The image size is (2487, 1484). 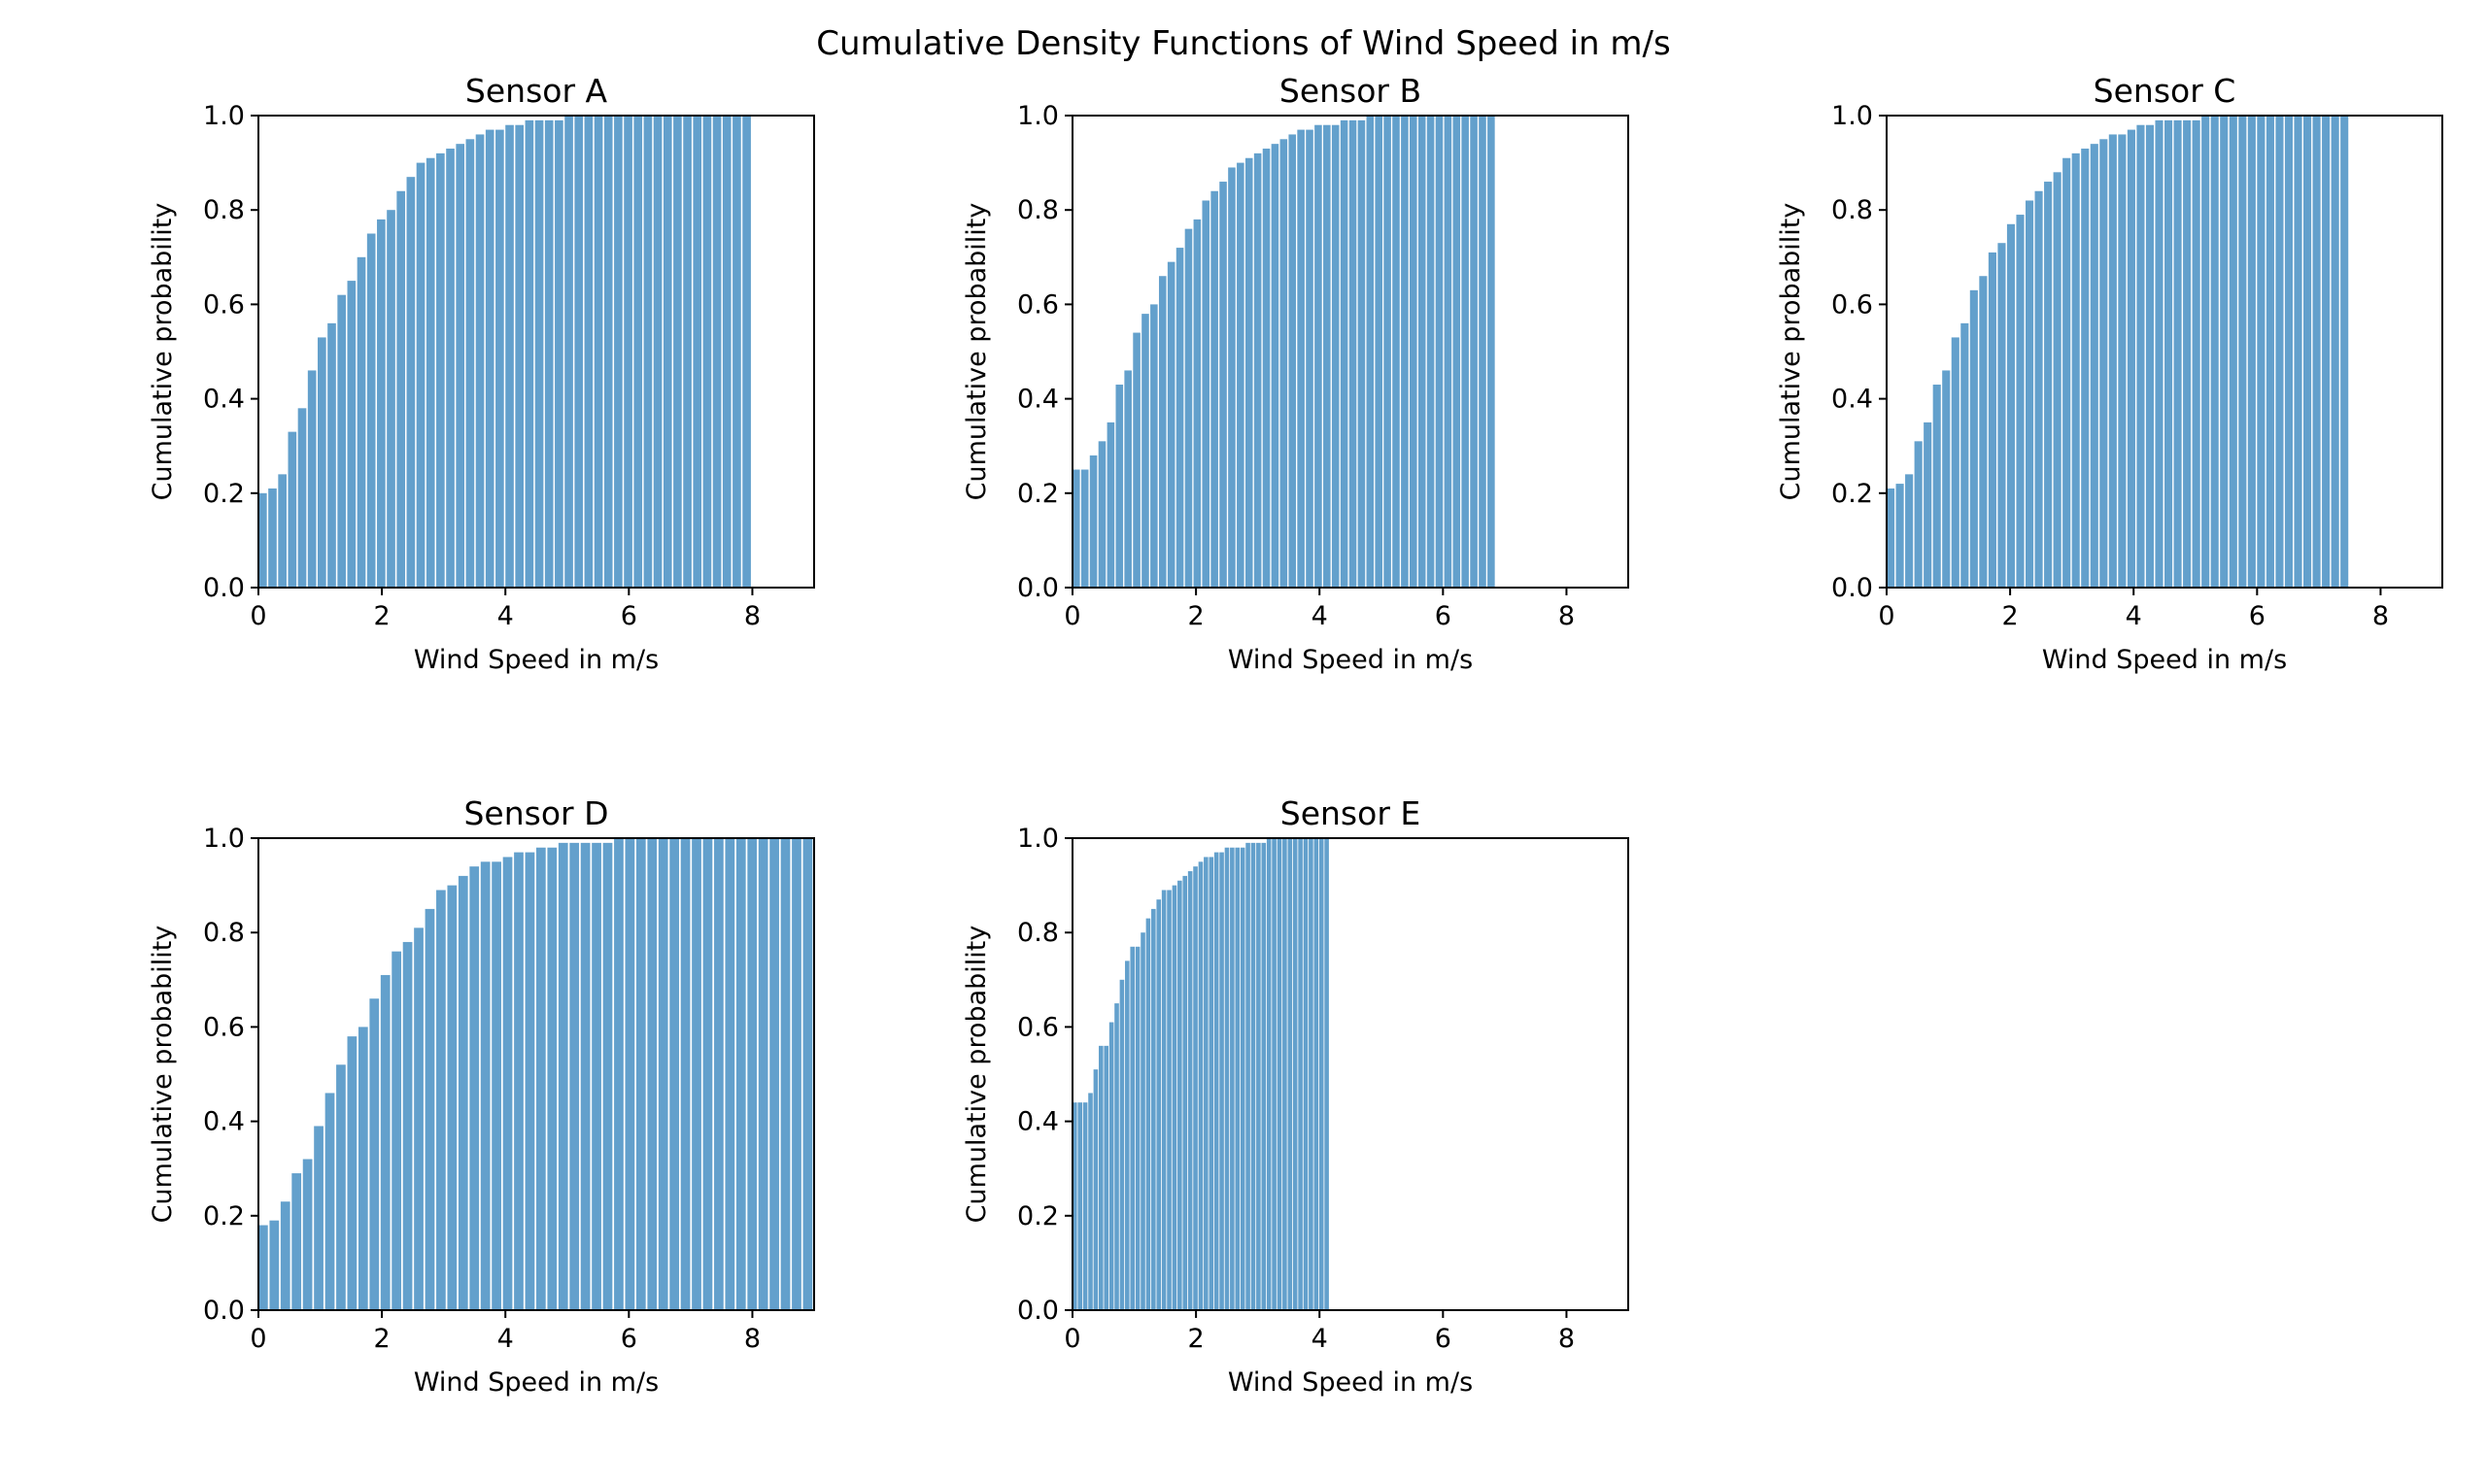 I want to click on axes-frame, so click(x=536, y=1074).